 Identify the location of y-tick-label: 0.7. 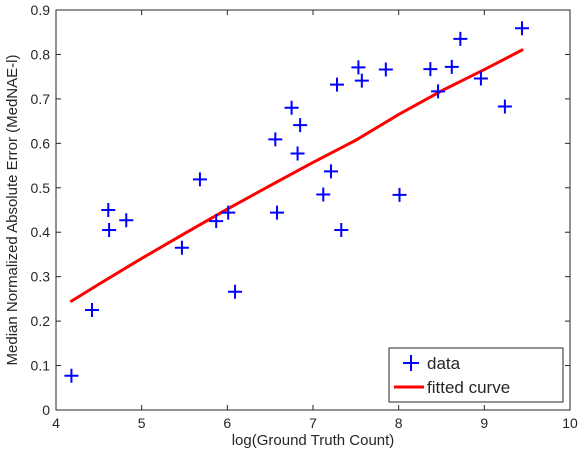
(41, 99).